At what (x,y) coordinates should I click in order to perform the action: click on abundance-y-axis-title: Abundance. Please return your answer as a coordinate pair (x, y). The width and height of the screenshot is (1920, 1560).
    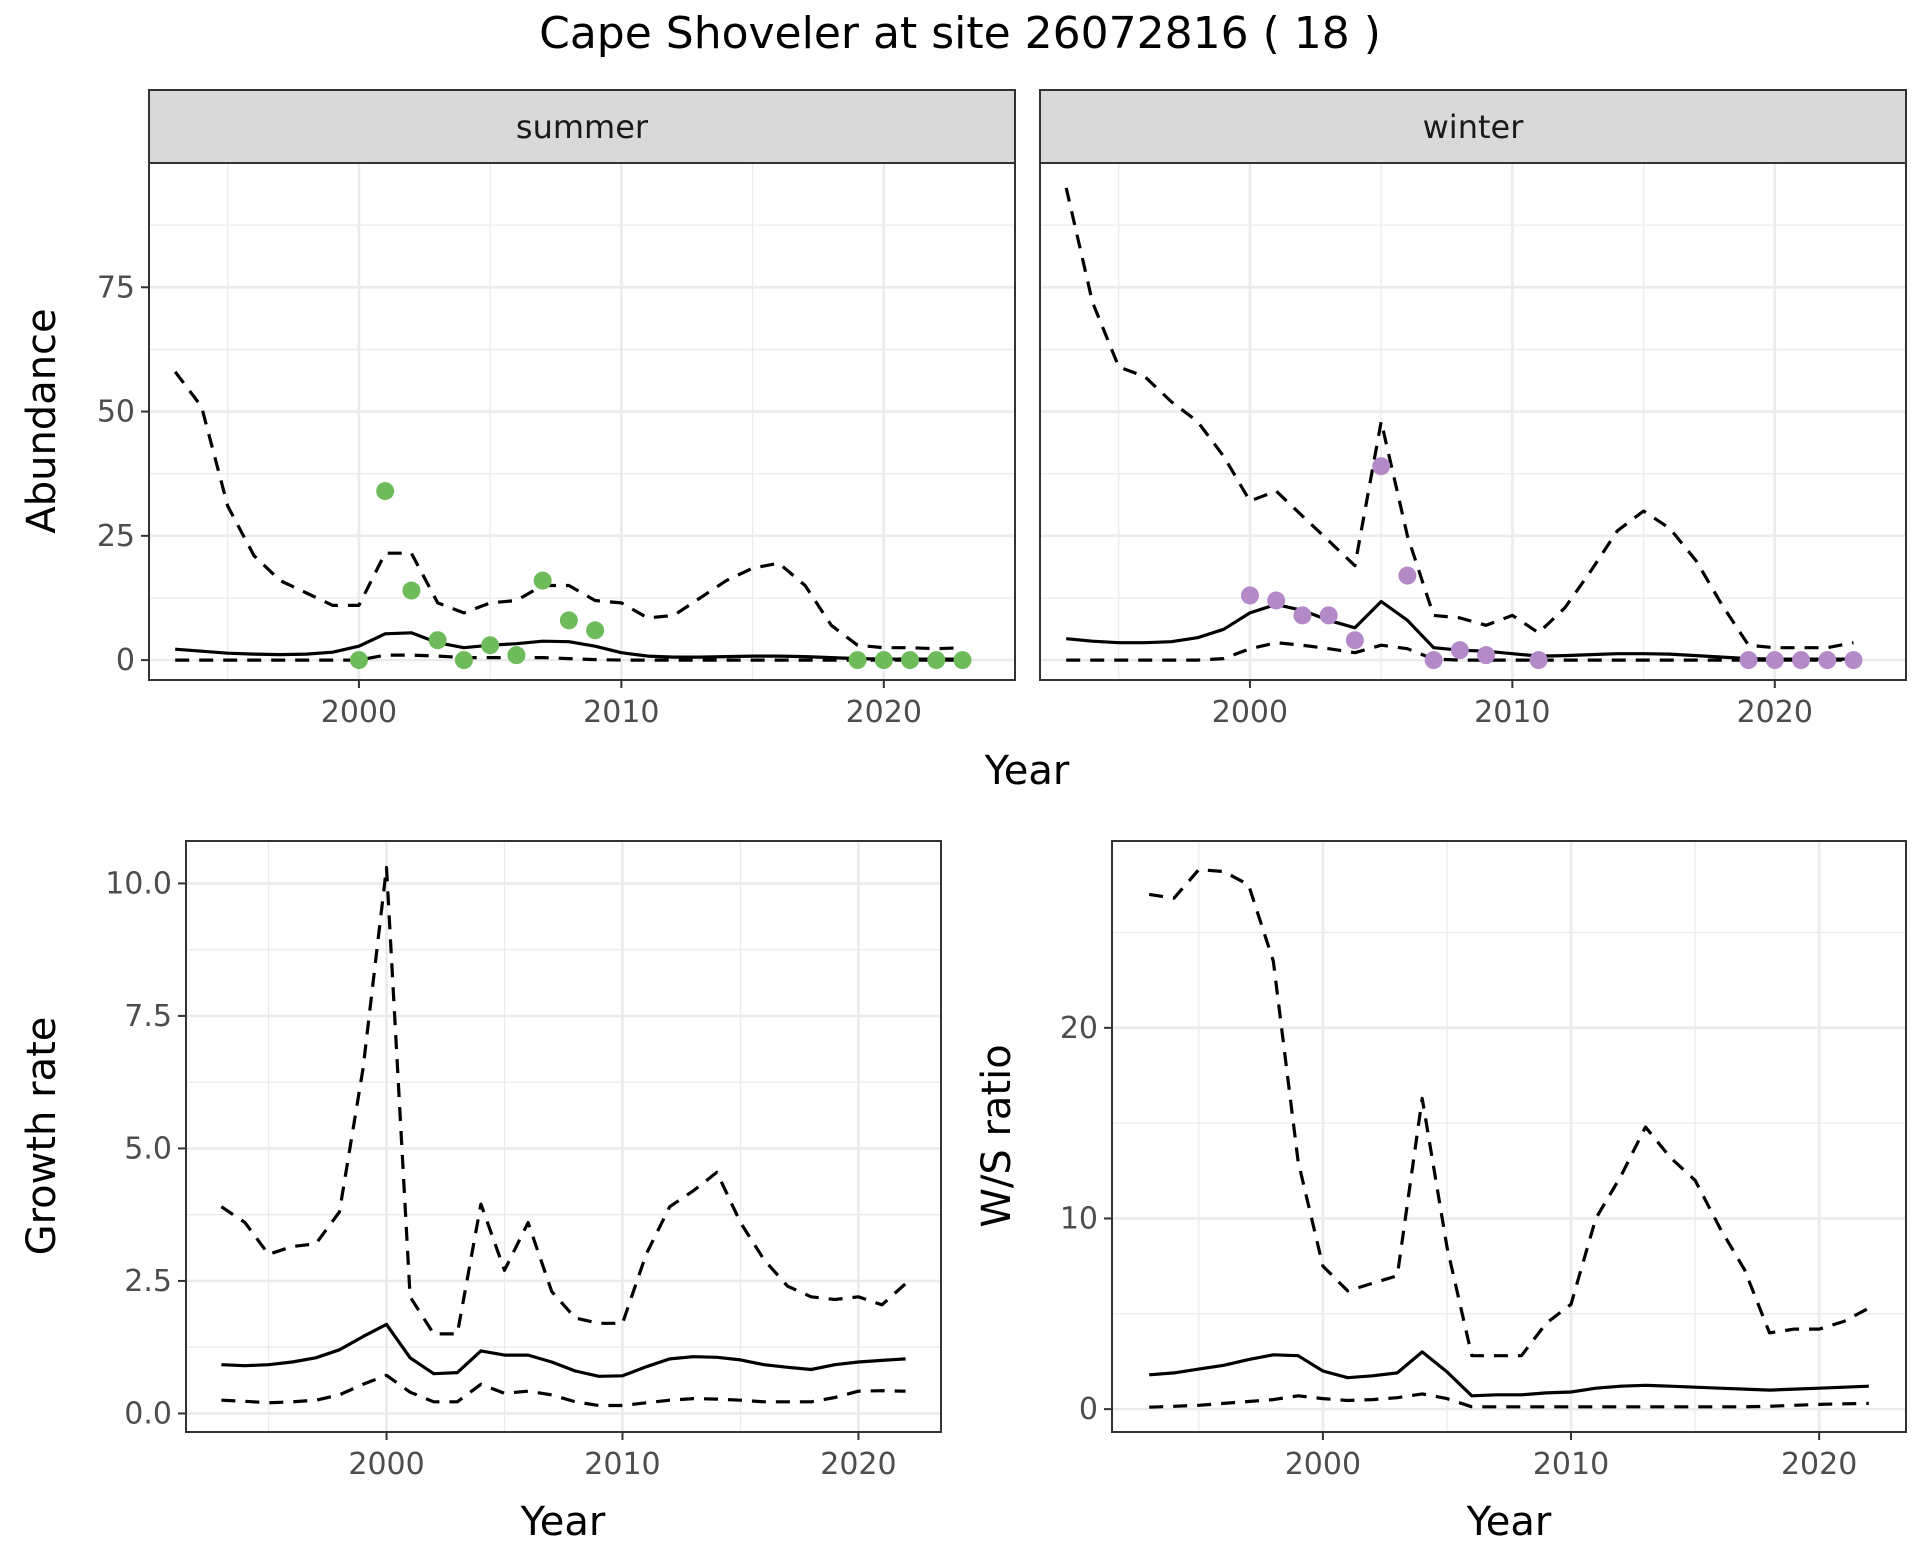
    Looking at the image, I should click on (42, 420).